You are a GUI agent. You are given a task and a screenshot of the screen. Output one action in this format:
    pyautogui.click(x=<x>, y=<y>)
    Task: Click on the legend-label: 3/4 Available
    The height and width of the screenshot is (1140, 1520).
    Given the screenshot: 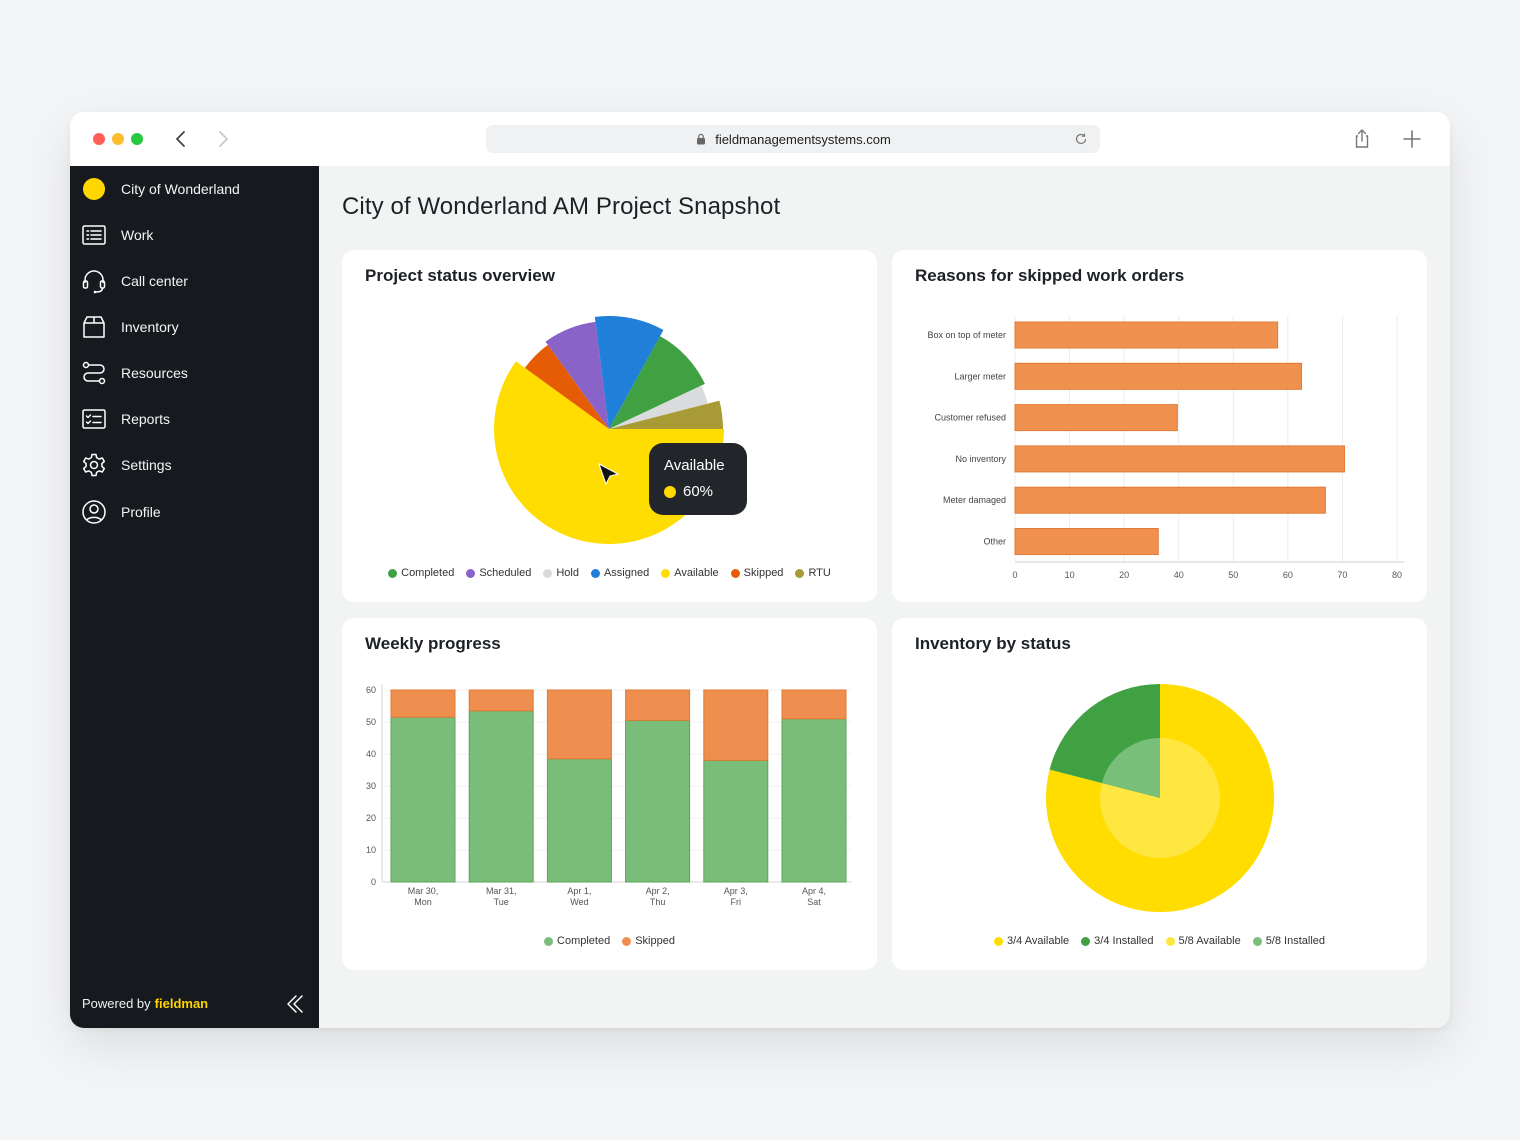 What is the action you would take?
    pyautogui.click(x=1038, y=941)
    